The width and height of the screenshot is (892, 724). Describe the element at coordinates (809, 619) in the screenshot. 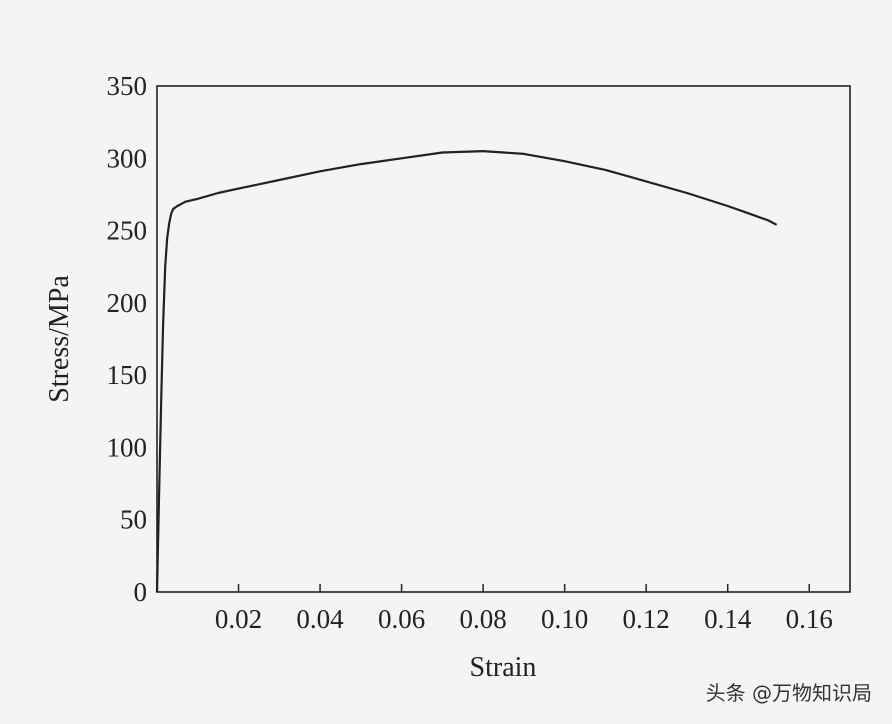

I see `x-tick-label: 0.16` at that location.